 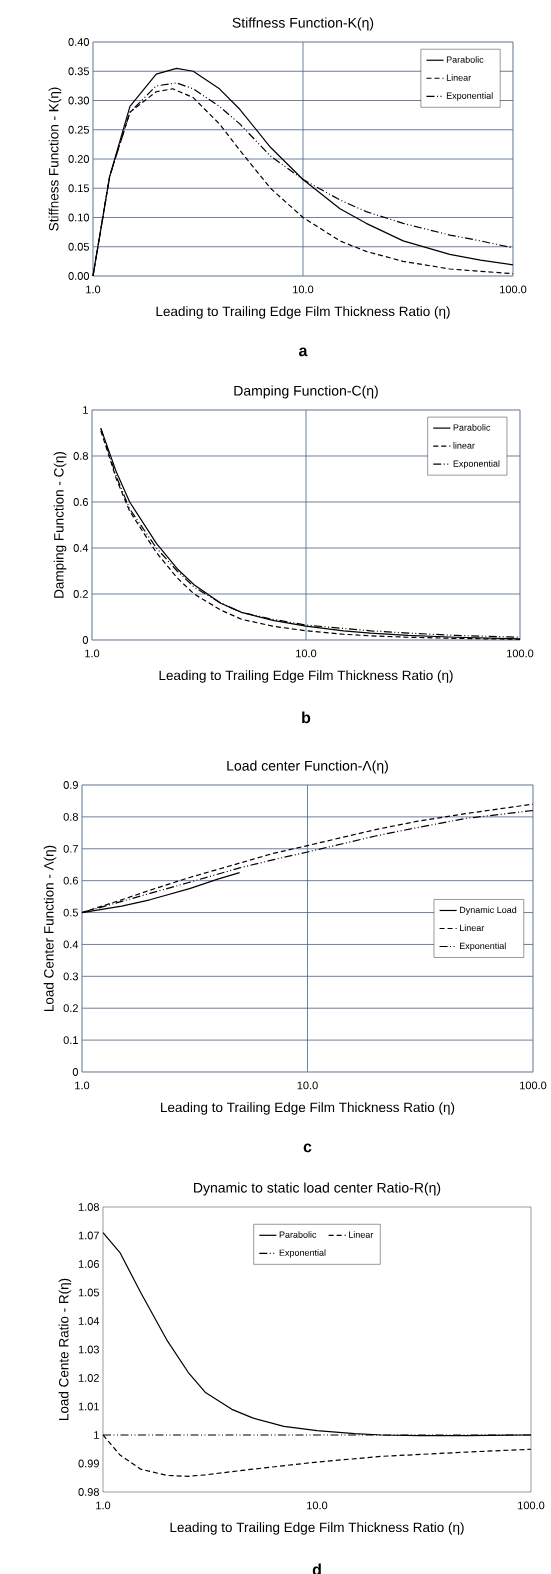 What do you see at coordinates (88, 1349) in the screenshot?
I see `y-tick-label: 1.03` at bounding box center [88, 1349].